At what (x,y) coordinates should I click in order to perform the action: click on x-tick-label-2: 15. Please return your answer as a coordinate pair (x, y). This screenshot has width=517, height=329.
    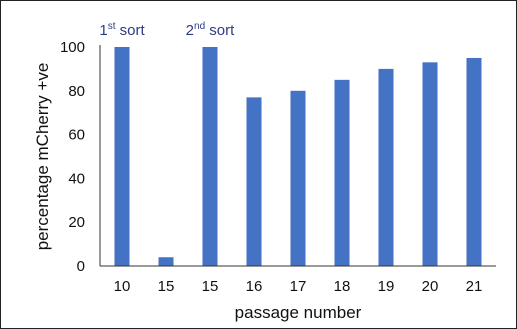
    Looking at the image, I should click on (210, 286).